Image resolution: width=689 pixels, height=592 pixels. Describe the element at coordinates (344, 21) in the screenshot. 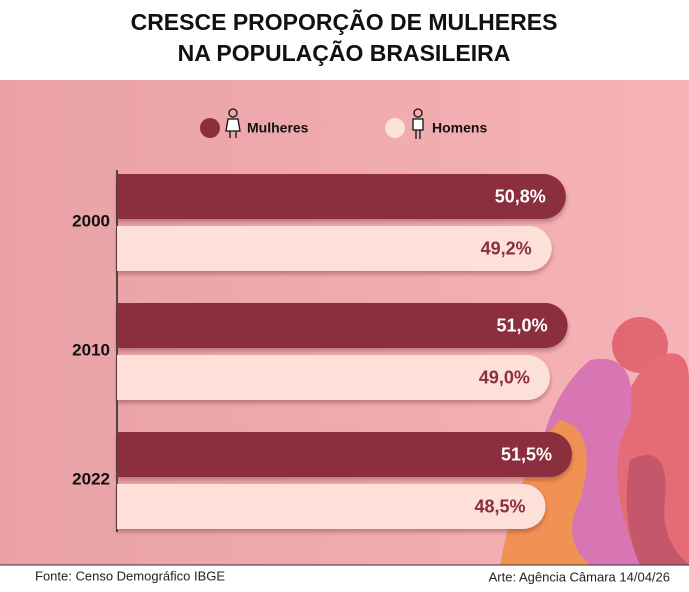

I see `title: CRESCE PROPORÇÃO DE MULHERES` at that location.